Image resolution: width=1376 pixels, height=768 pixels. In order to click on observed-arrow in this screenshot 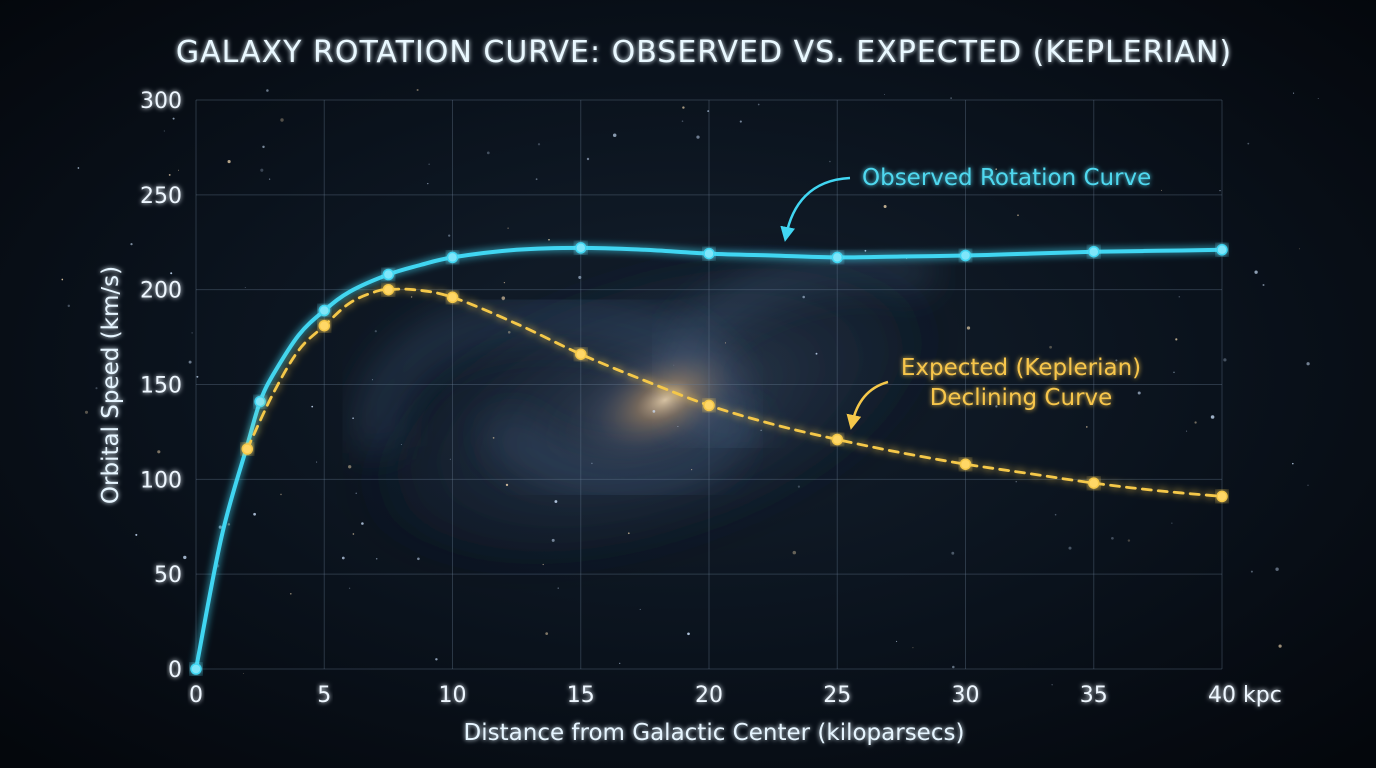, I will do `click(815, 209)`.